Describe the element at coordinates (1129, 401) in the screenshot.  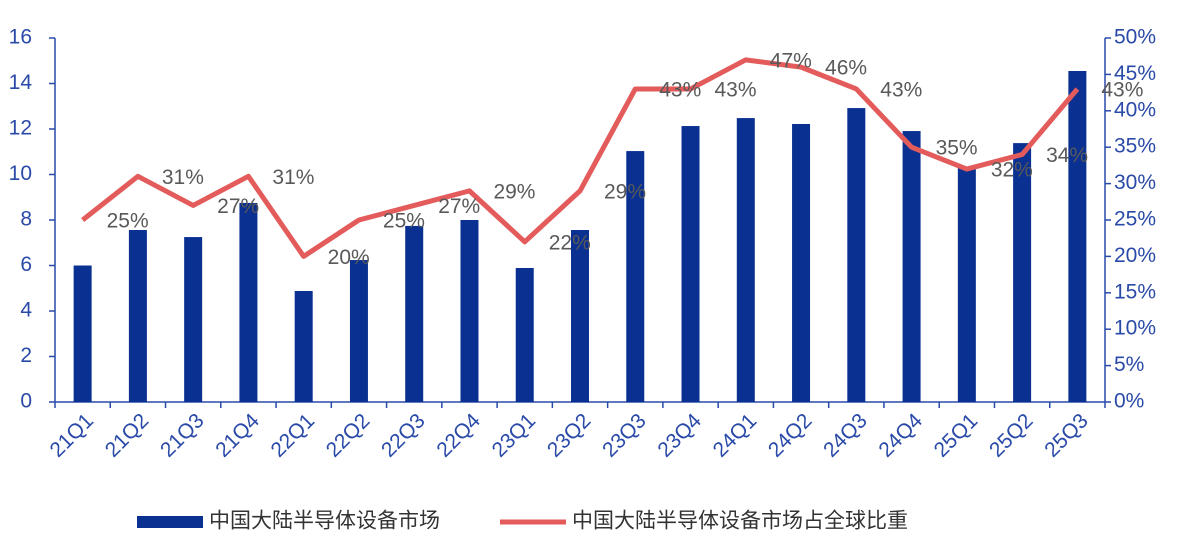
I see `y2-tick-label: 0%` at that location.